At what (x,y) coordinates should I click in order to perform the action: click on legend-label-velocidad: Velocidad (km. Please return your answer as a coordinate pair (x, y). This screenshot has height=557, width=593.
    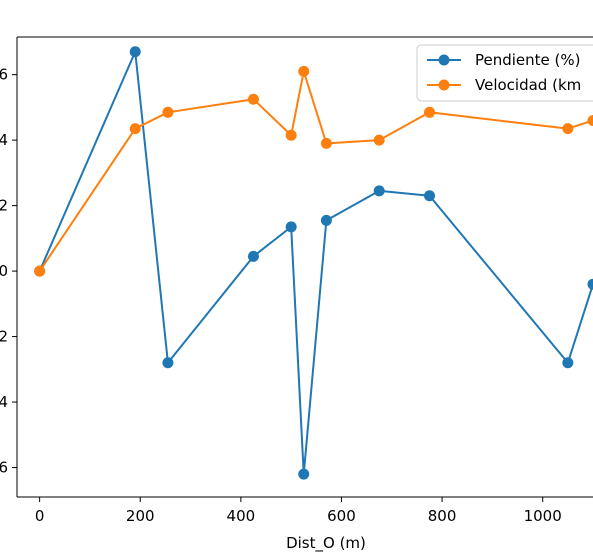
    Looking at the image, I should click on (528, 85).